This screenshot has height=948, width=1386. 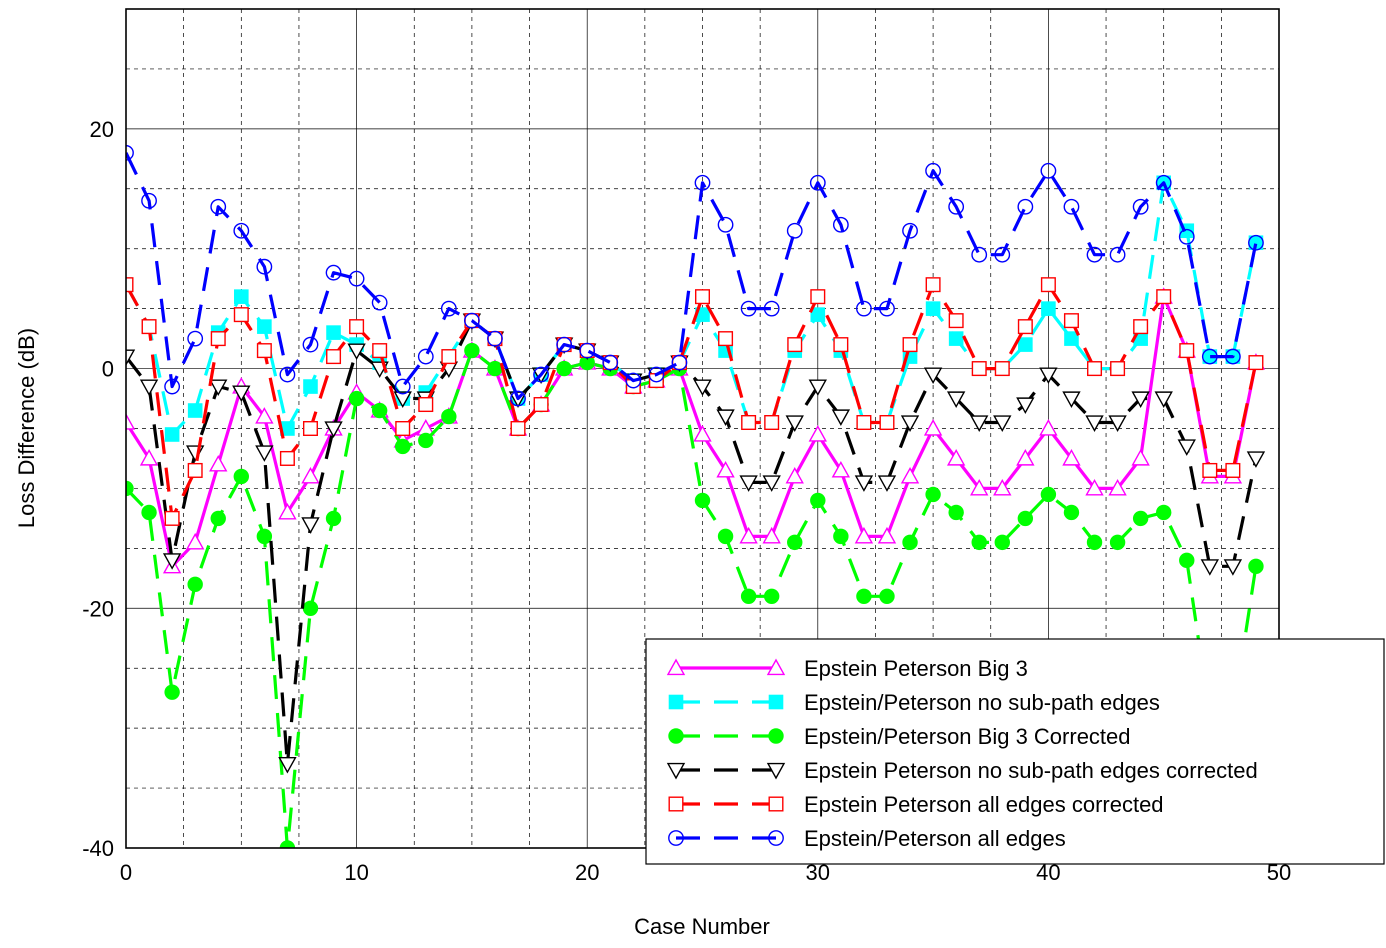 I want to click on y-tick-label: -20, so click(x=98, y=608).